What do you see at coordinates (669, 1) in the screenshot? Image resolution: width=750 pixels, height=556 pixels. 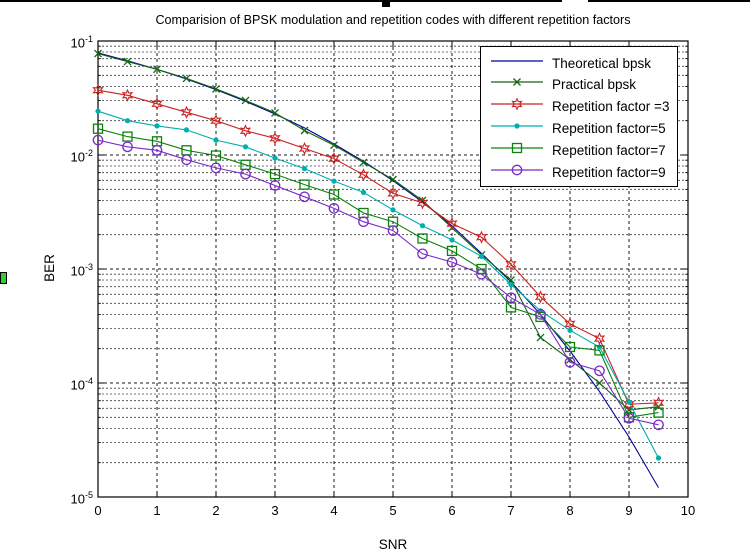 I see `screen-artifact-top-line-right` at bounding box center [669, 1].